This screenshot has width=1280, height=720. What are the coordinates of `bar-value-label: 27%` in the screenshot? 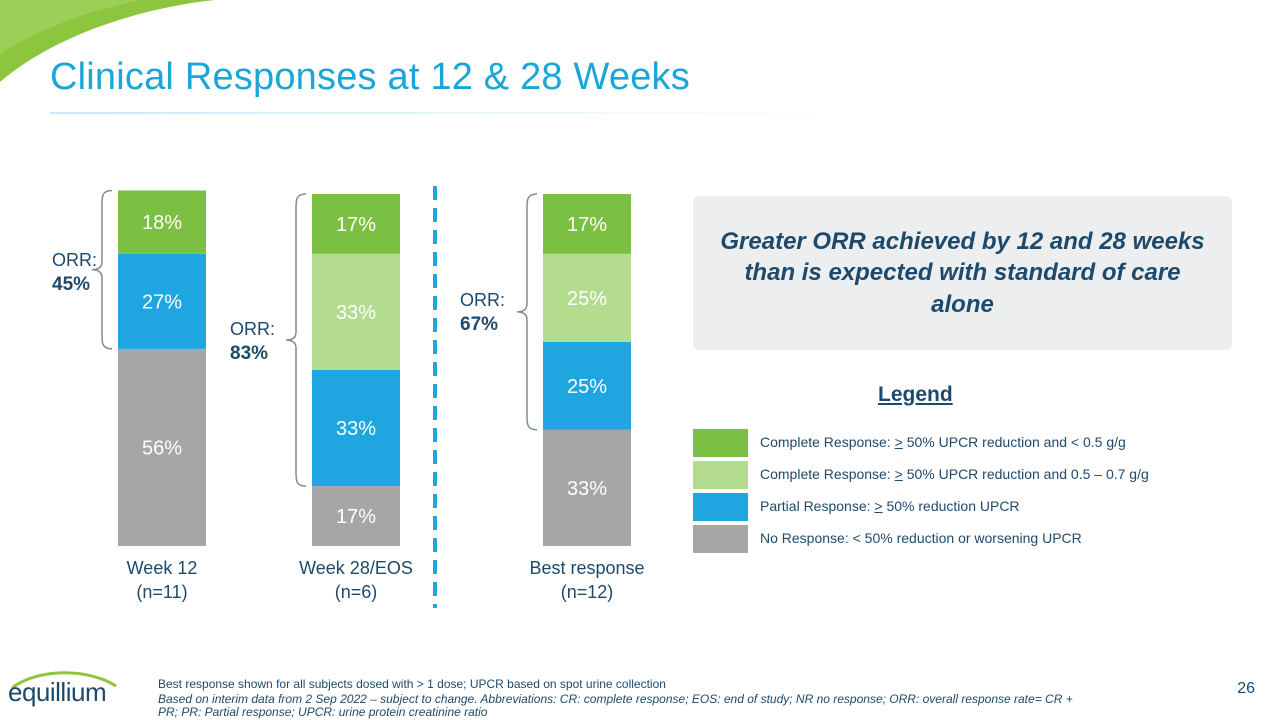 It's located at (162, 302).